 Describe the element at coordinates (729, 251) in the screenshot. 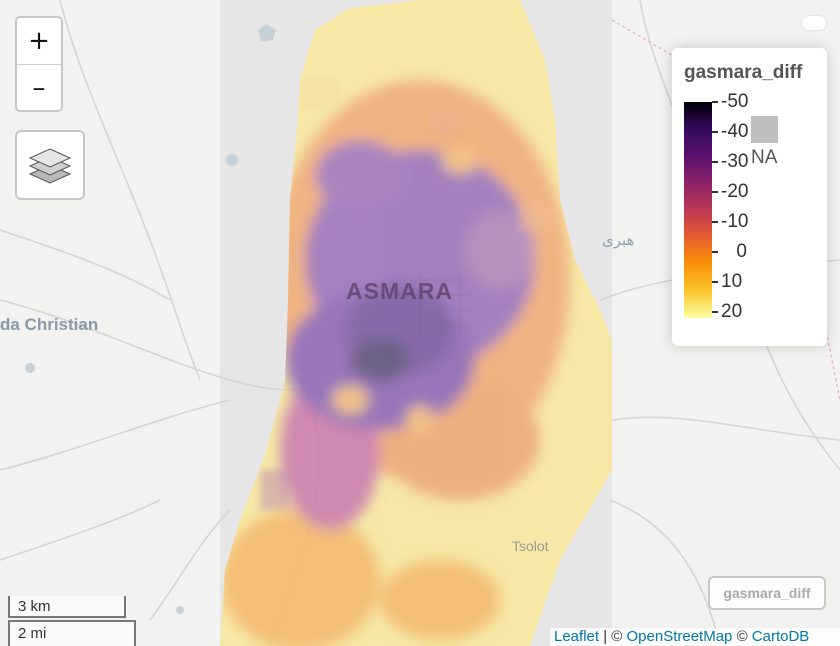

I see `legend-tick: 0` at that location.